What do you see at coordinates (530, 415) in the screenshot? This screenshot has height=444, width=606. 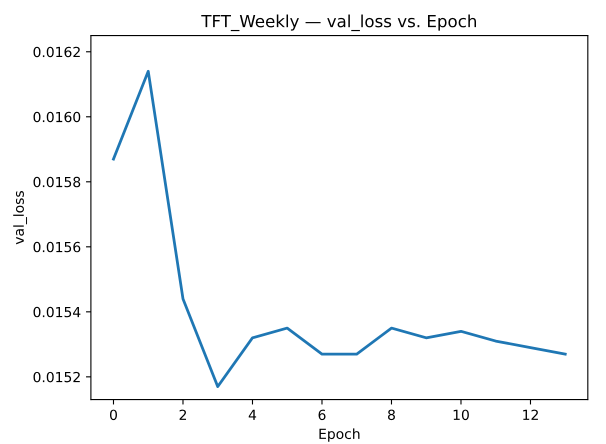 I see `x-tick-label: 12` at bounding box center [530, 415].